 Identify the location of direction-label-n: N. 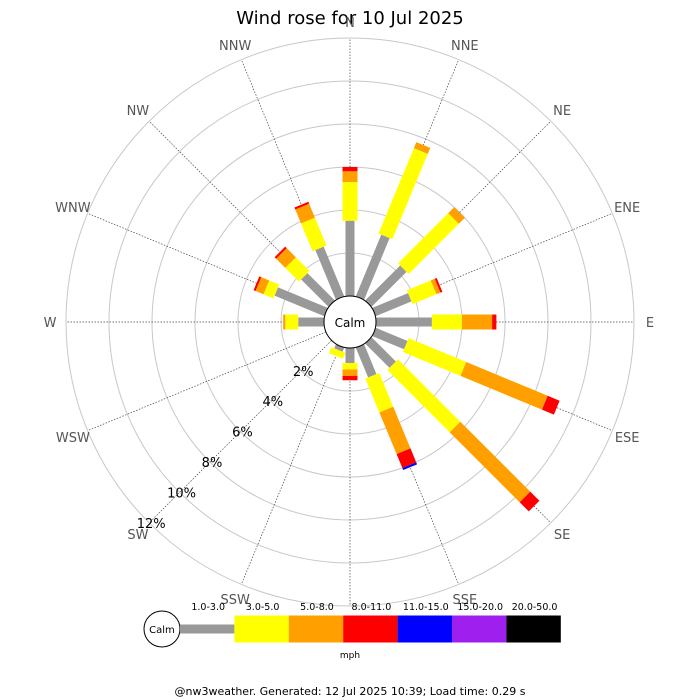
(350, 23).